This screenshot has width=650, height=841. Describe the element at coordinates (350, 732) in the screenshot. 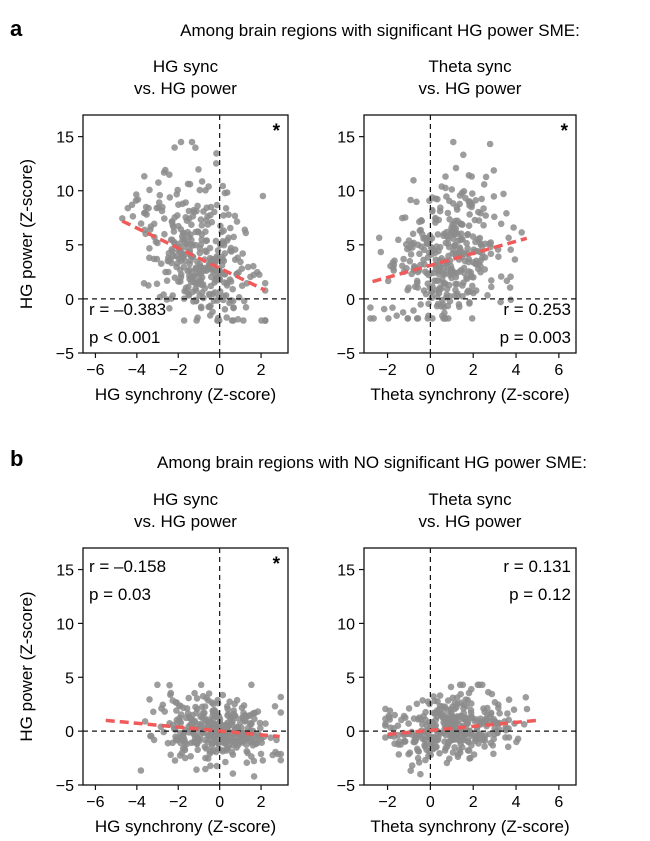

I see `y-tick-label: 0` at that location.